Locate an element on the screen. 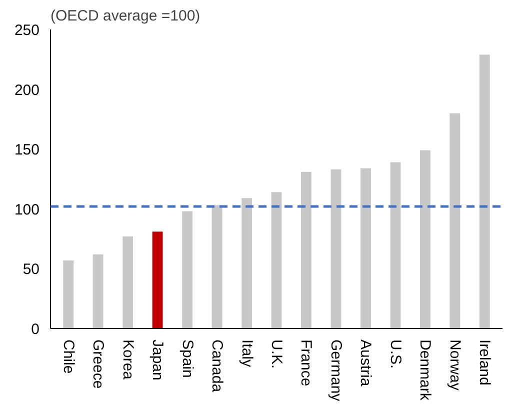  x-tick-label: Chile is located at coordinates (68, 357).